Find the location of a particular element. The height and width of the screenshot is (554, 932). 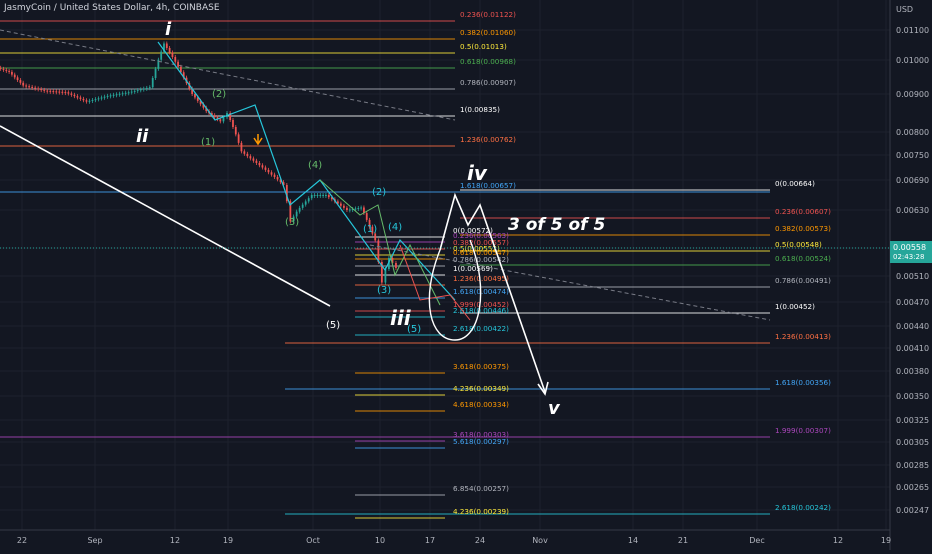

fib-level-label: 0.382(0.00573) is located at coordinates (803, 228).